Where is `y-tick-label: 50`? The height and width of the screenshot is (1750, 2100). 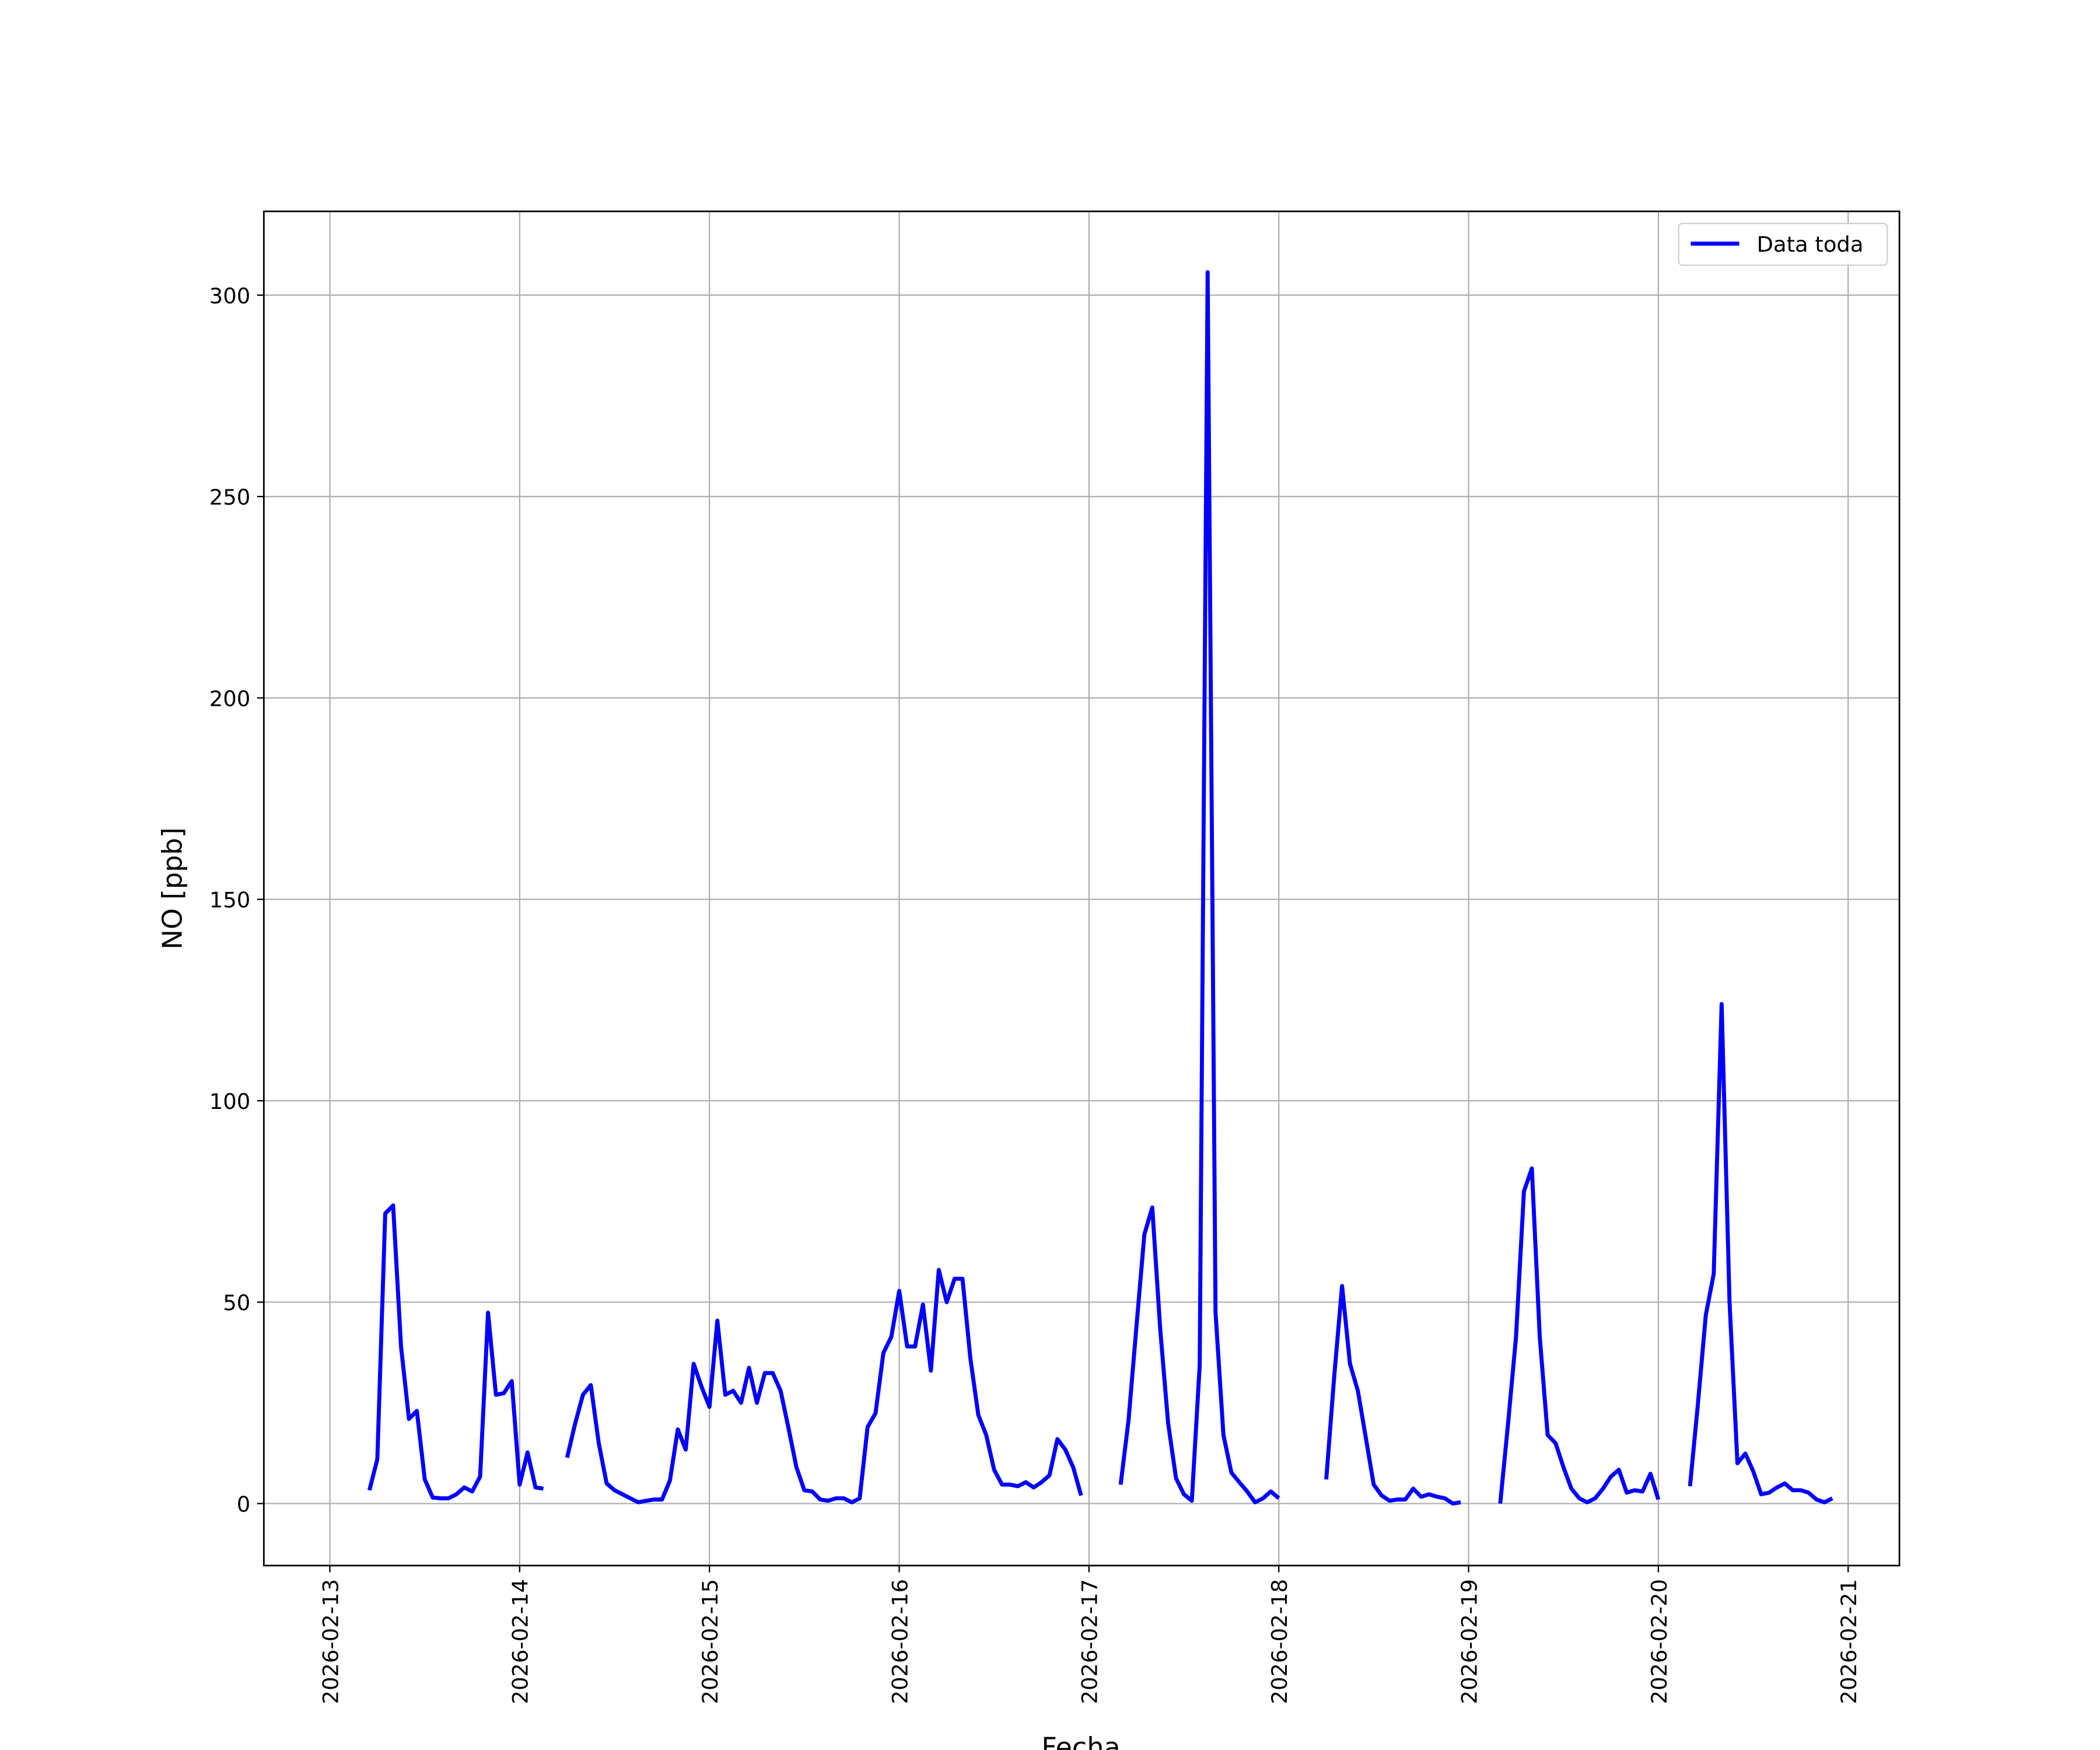
y-tick-label: 50 is located at coordinates (236, 1302).